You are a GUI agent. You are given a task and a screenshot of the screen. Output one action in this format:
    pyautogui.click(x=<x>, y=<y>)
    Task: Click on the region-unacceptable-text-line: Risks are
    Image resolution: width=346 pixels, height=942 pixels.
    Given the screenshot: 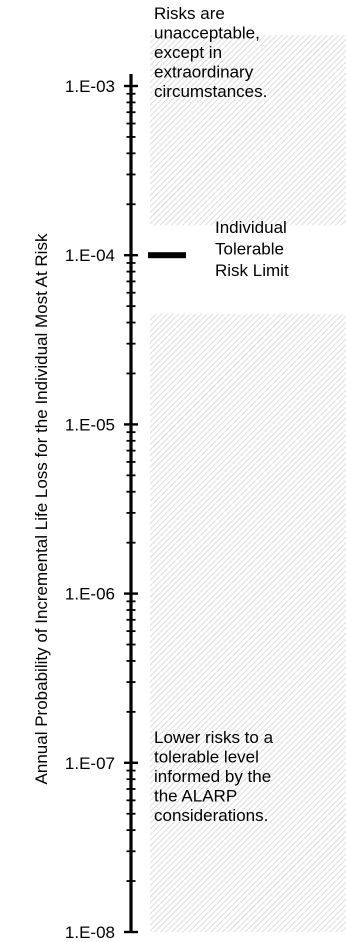 What is the action you would take?
    pyautogui.click(x=189, y=13)
    